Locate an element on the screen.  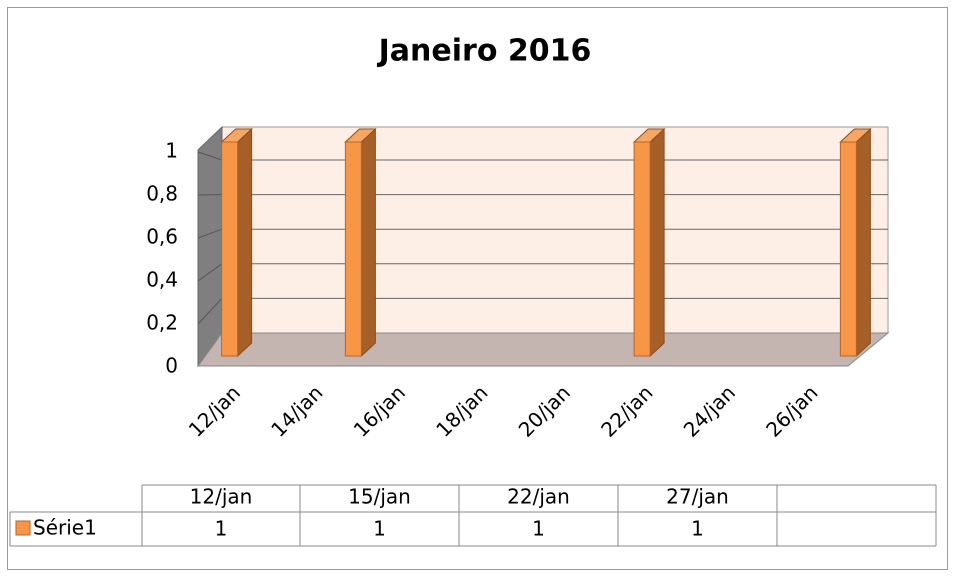
legend-swatch is located at coordinates (23, 528).